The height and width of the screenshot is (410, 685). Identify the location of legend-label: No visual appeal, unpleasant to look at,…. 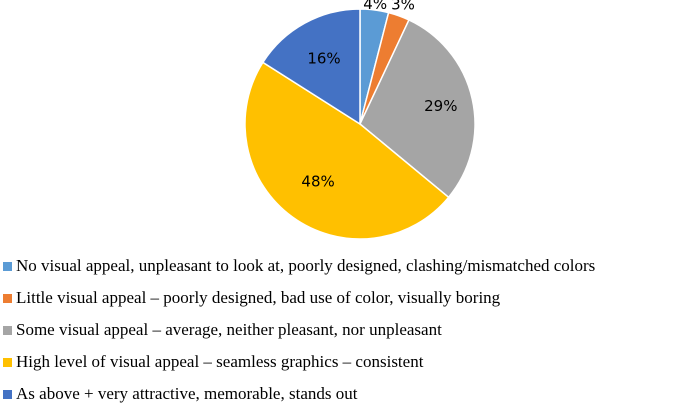
(306, 265).